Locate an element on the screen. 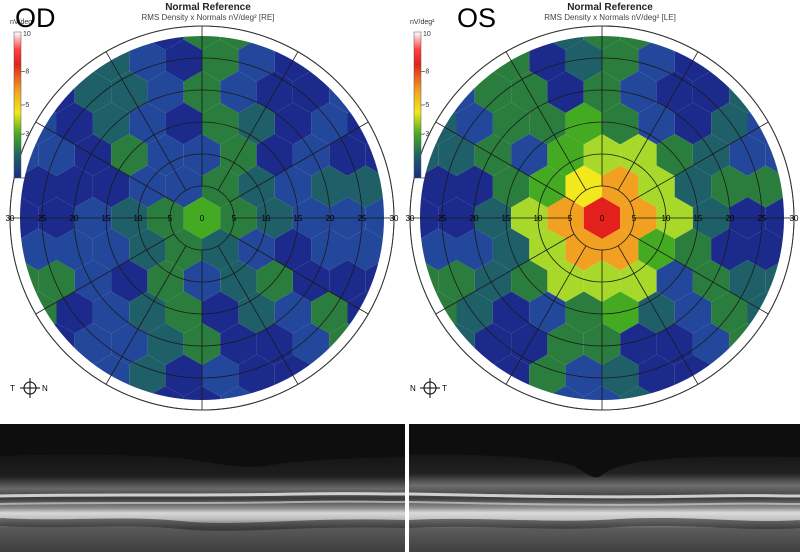 The width and height of the screenshot is (800, 552). od-eccentricity-label: 0 is located at coordinates (202, 218).